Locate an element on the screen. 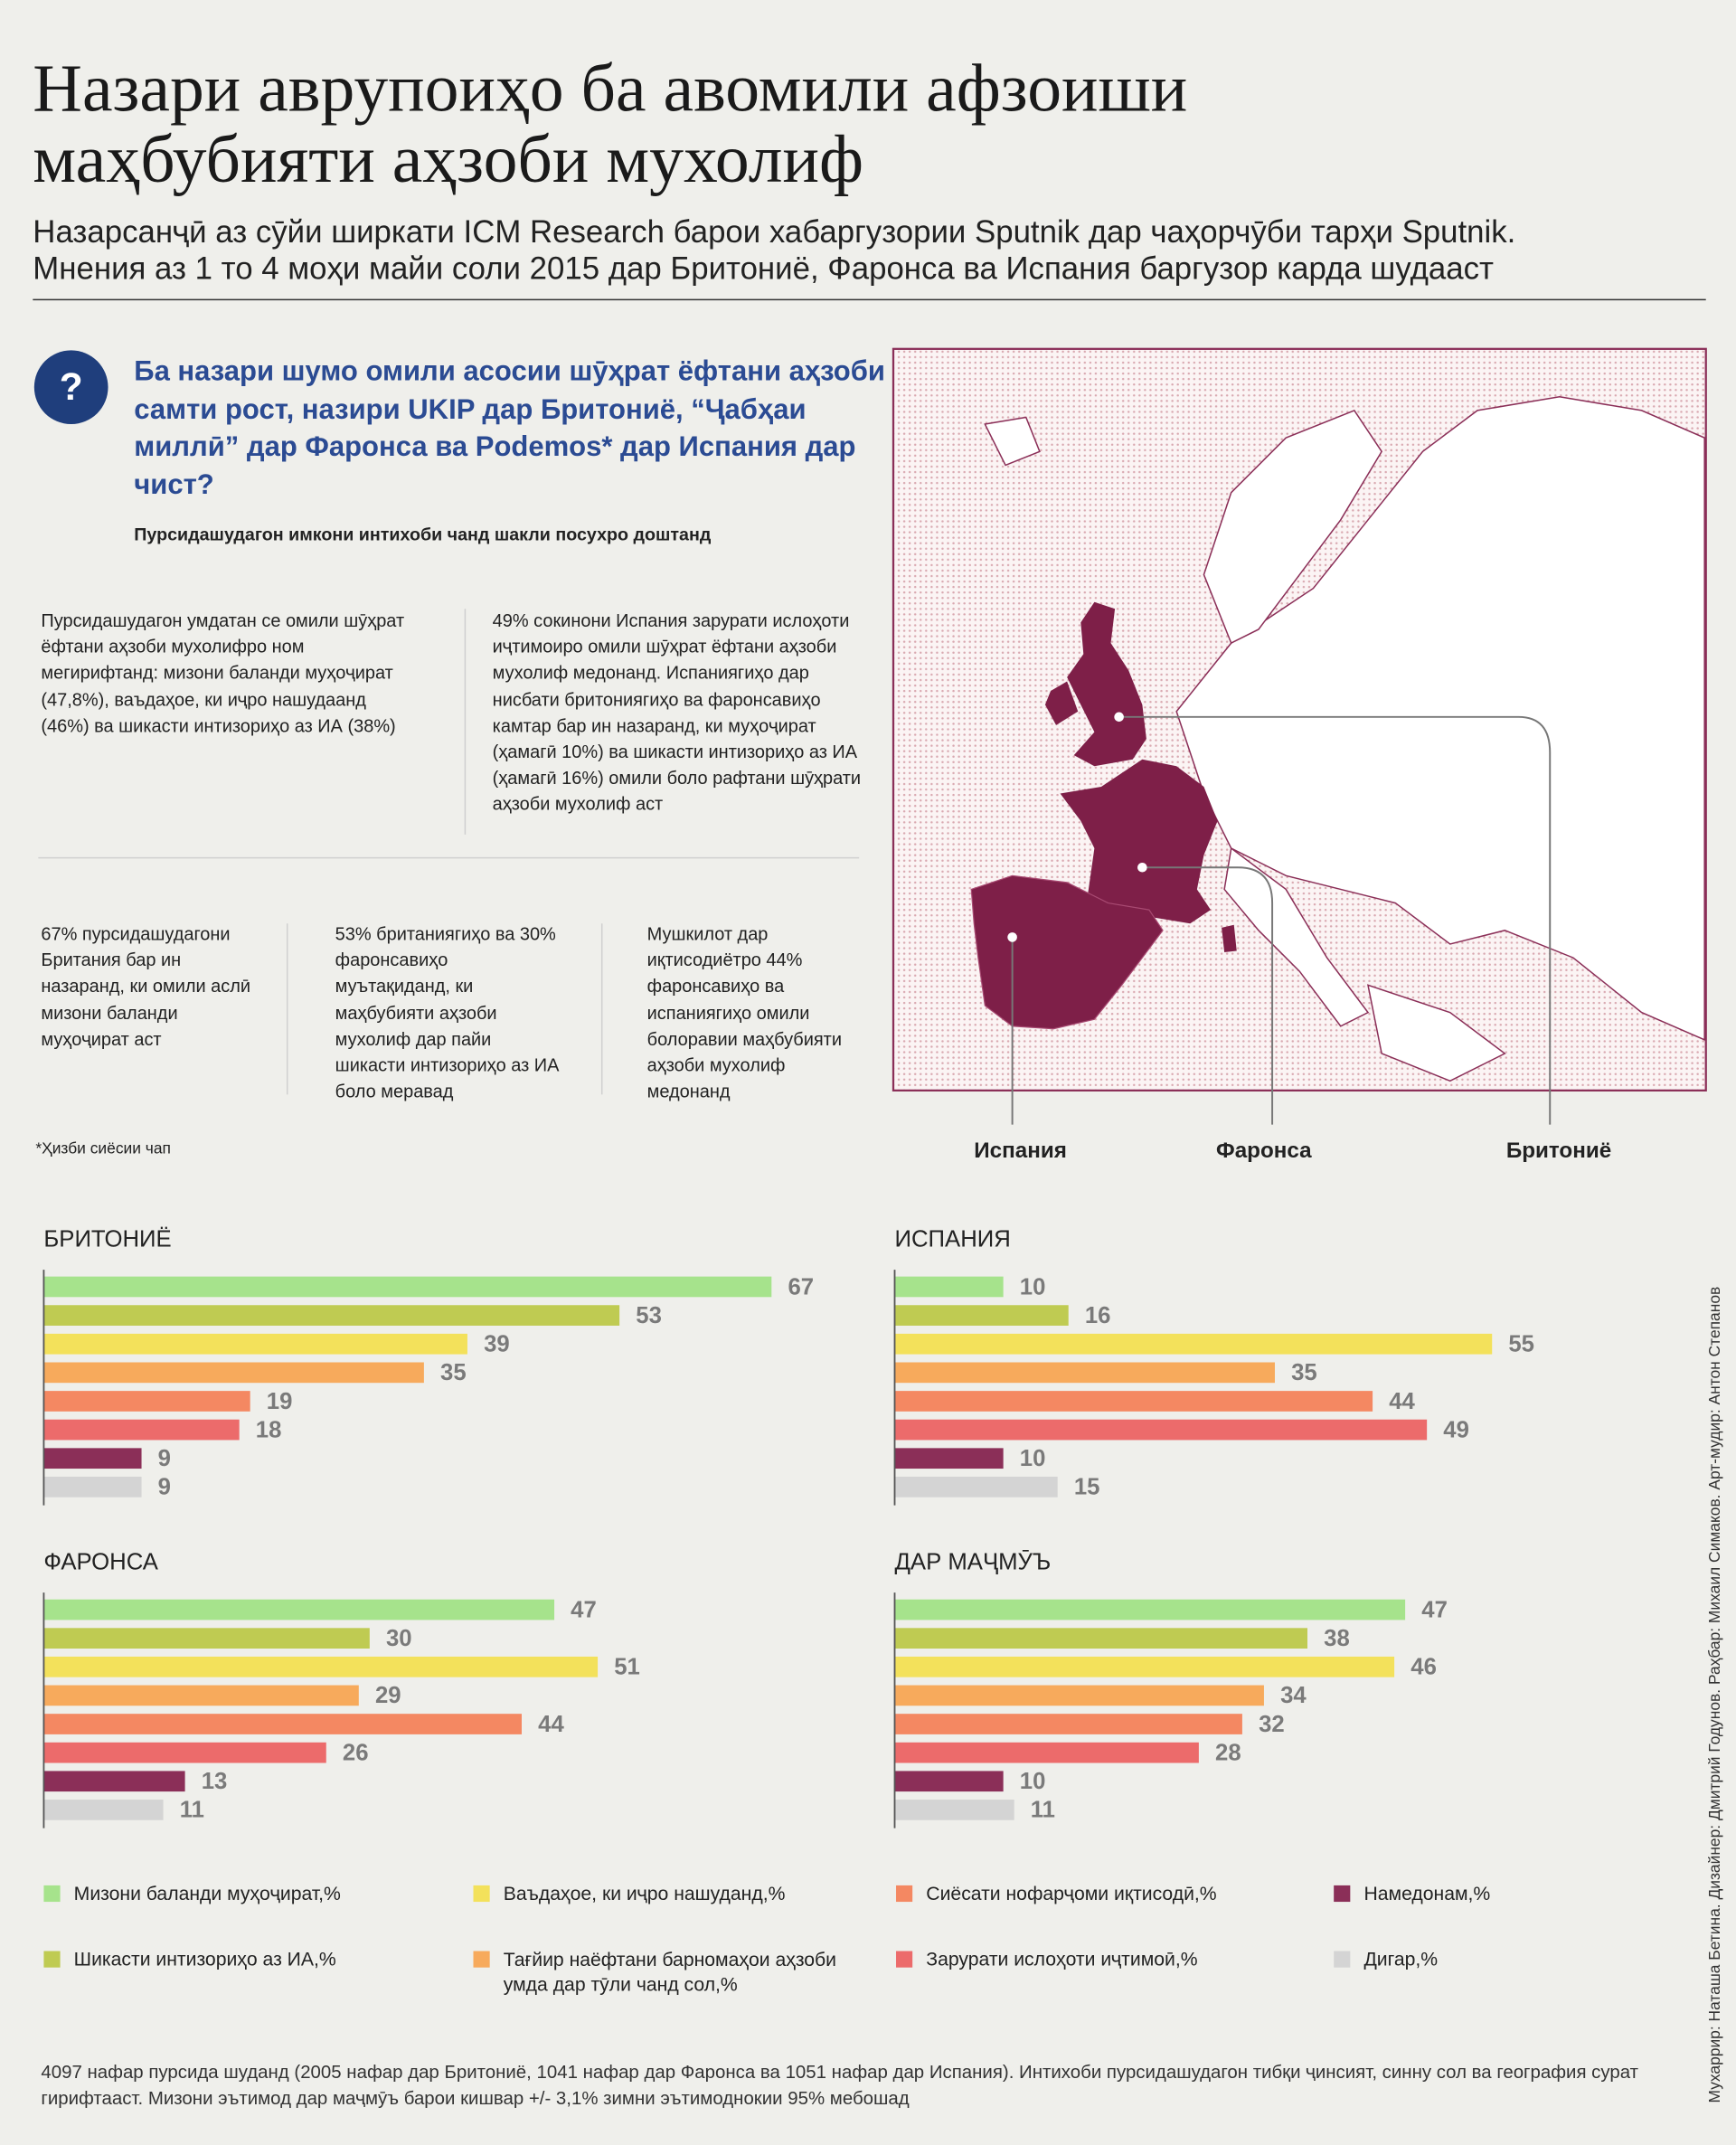 This screenshot has height=2145, width=1736. value-label: 67 is located at coordinates (801, 1286).